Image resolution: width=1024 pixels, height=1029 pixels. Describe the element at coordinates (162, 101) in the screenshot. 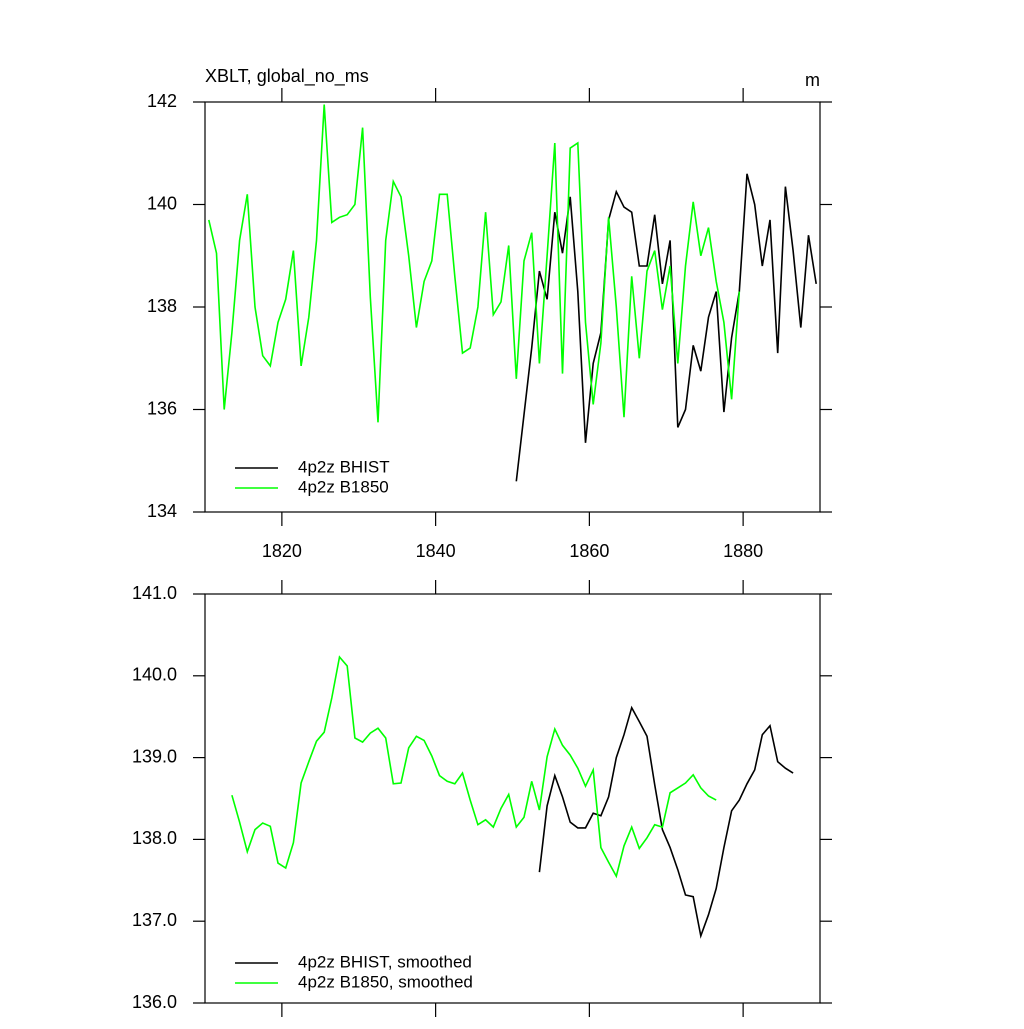

I see `y-tick-label: 142` at that location.